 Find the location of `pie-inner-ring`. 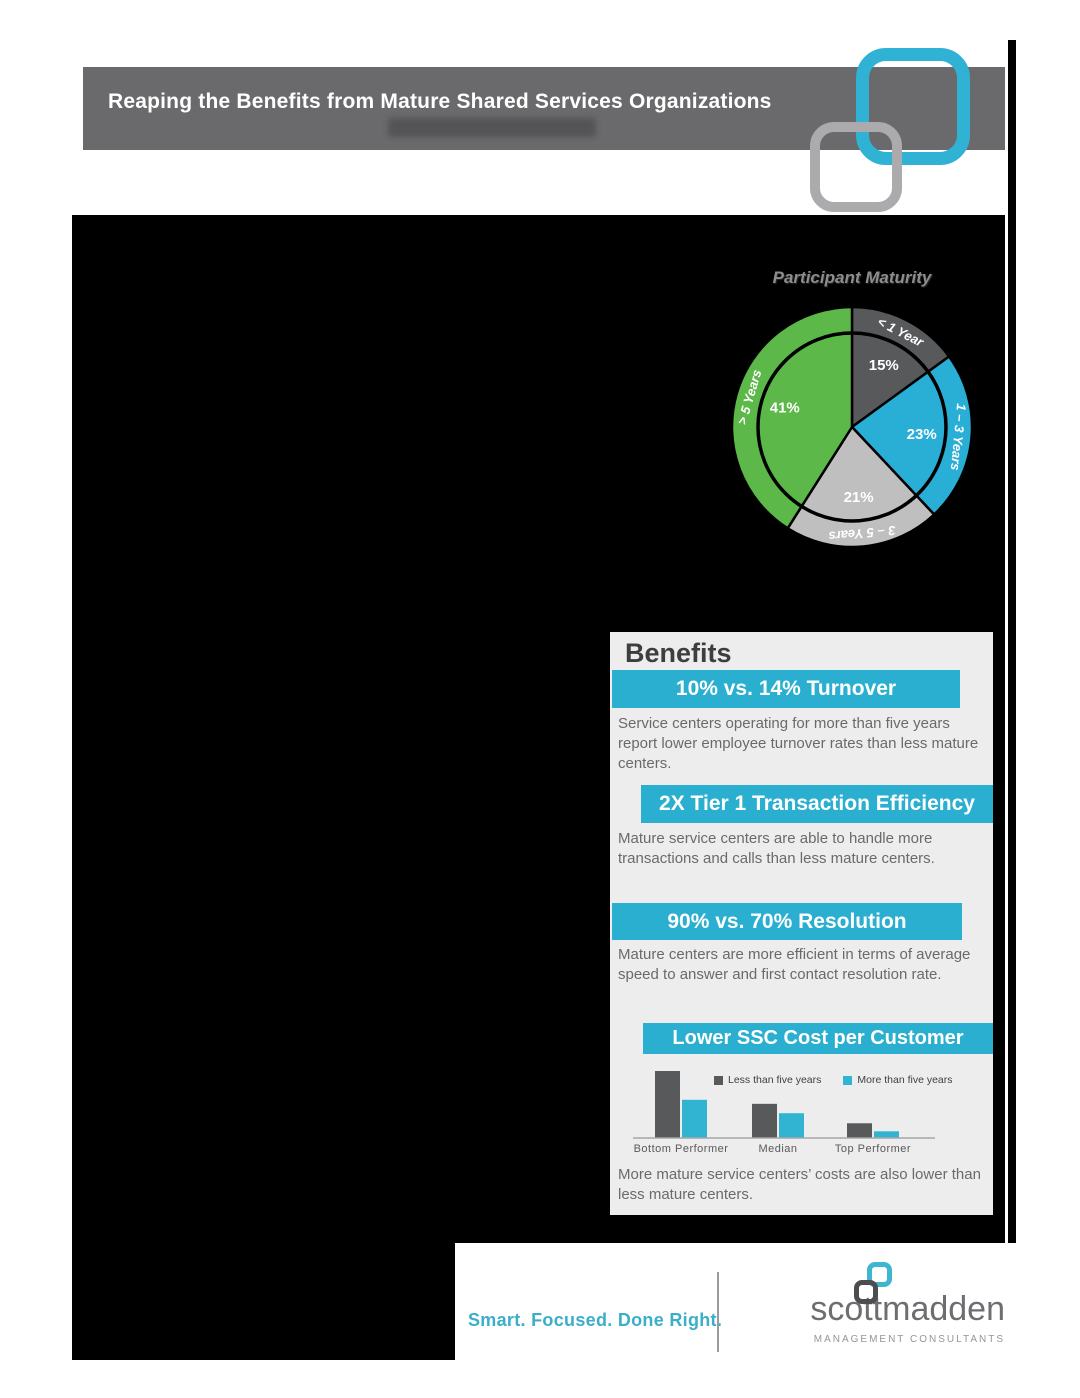

pie-inner-ring is located at coordinates (852, 427).